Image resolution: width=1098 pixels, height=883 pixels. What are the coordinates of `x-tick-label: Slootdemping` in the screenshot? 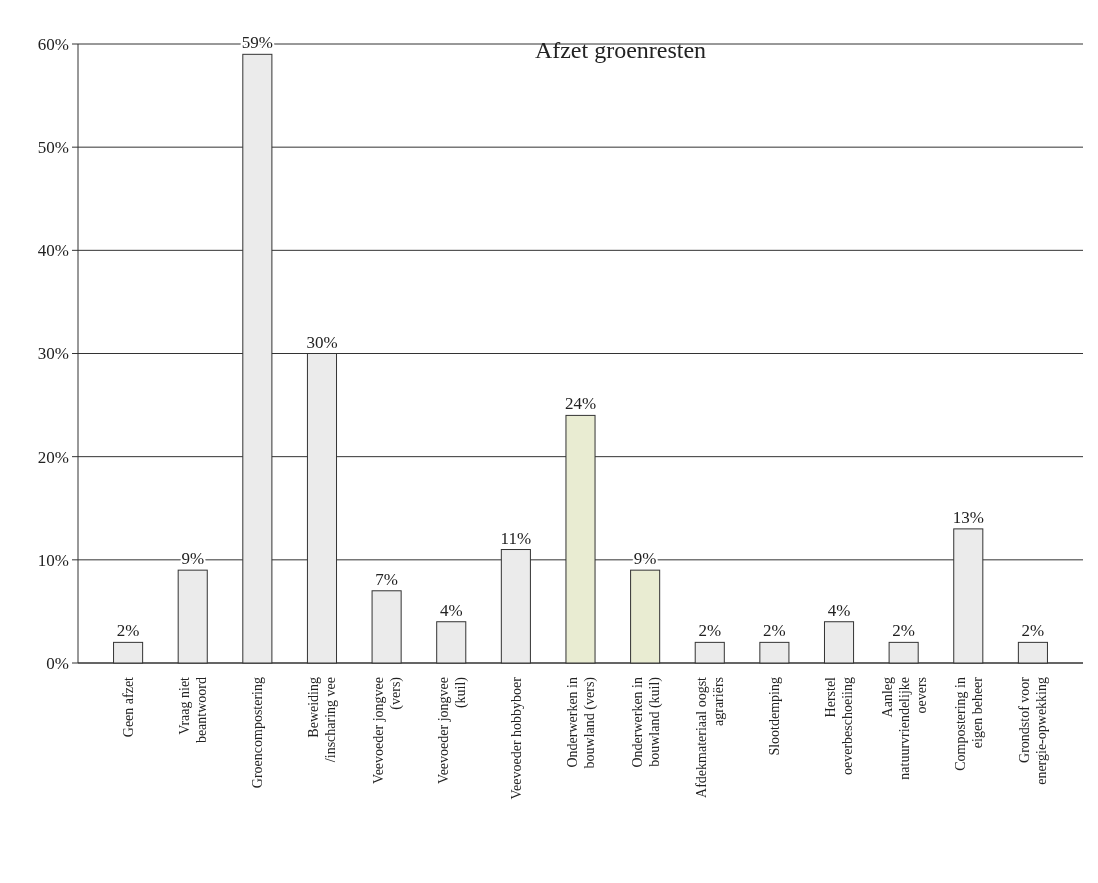 It's located at (775, 716).